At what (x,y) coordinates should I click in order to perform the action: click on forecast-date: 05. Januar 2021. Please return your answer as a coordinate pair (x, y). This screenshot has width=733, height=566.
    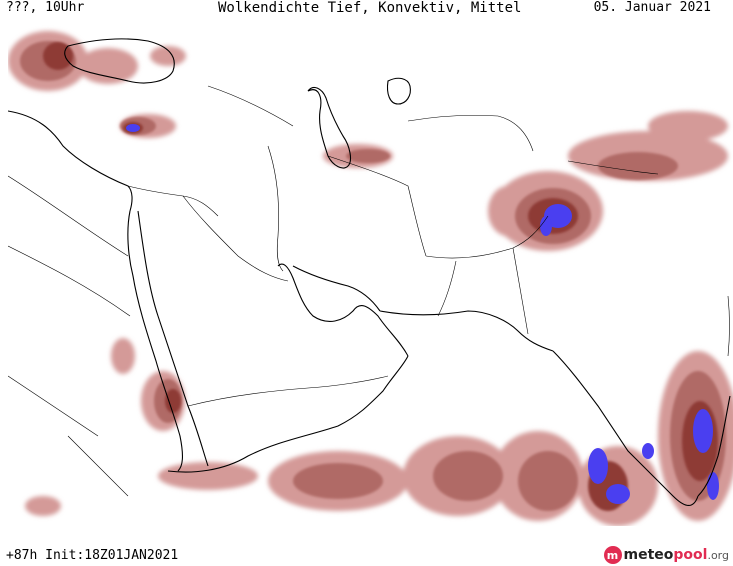
    Looking at the image, I should click on (652, 7).